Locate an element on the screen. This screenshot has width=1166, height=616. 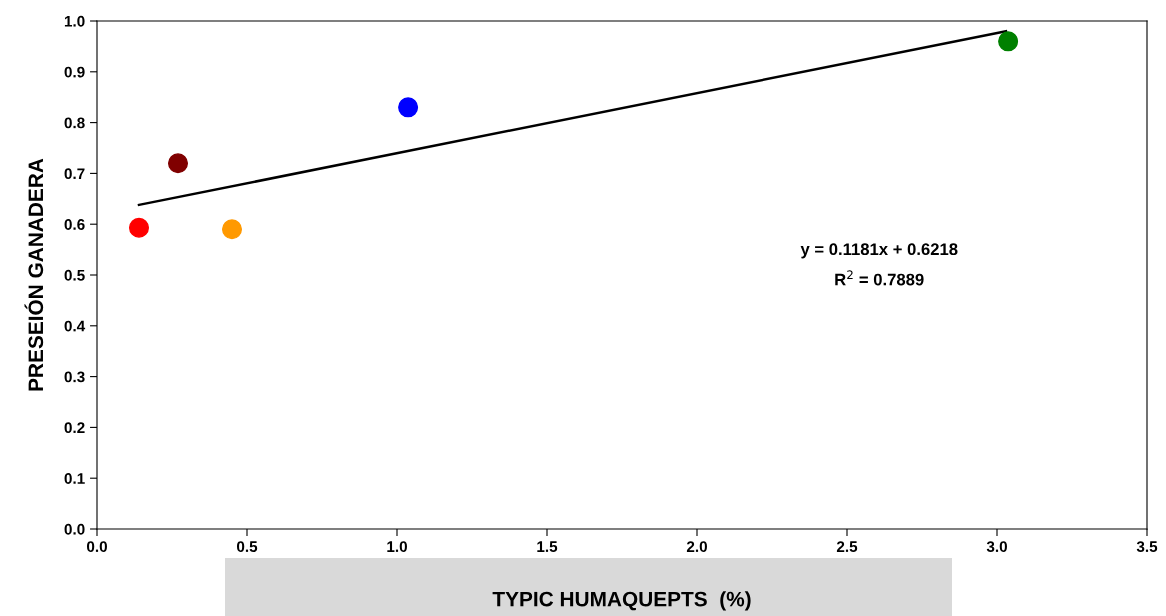
y-tick-label: 0.4 is located at coordinates (75, 326).